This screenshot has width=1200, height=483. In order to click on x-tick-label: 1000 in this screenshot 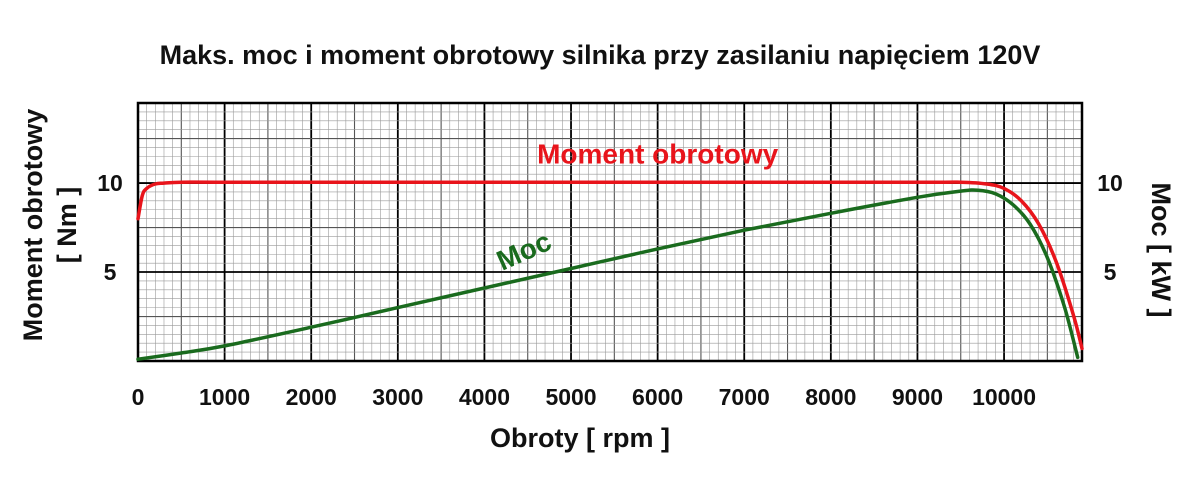, I will do `click(224, 397)`.